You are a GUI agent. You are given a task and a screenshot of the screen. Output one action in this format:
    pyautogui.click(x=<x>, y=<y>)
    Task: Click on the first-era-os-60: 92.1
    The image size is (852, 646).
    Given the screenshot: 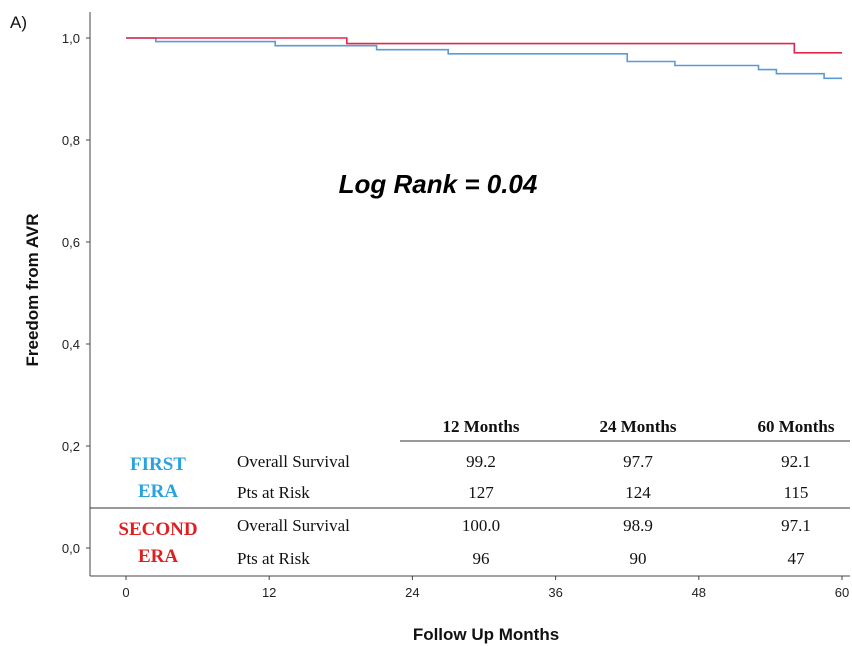 What is the action you would take?
    pyautogui.click(x=796, y=461)
    